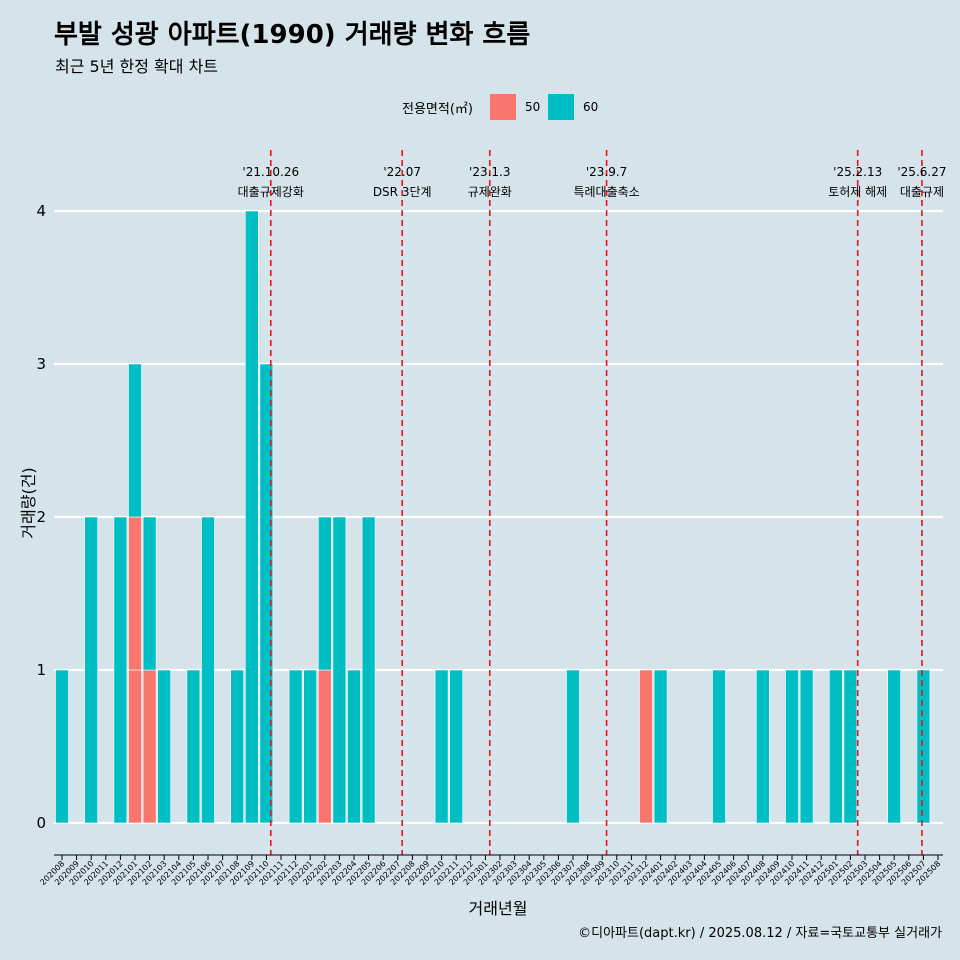  What do you see at coordinates (137, 66) in the screenshot?
I see `chart-subtitle: 최근 5년 한정 확대 차트` at bounding box center [137, 66].